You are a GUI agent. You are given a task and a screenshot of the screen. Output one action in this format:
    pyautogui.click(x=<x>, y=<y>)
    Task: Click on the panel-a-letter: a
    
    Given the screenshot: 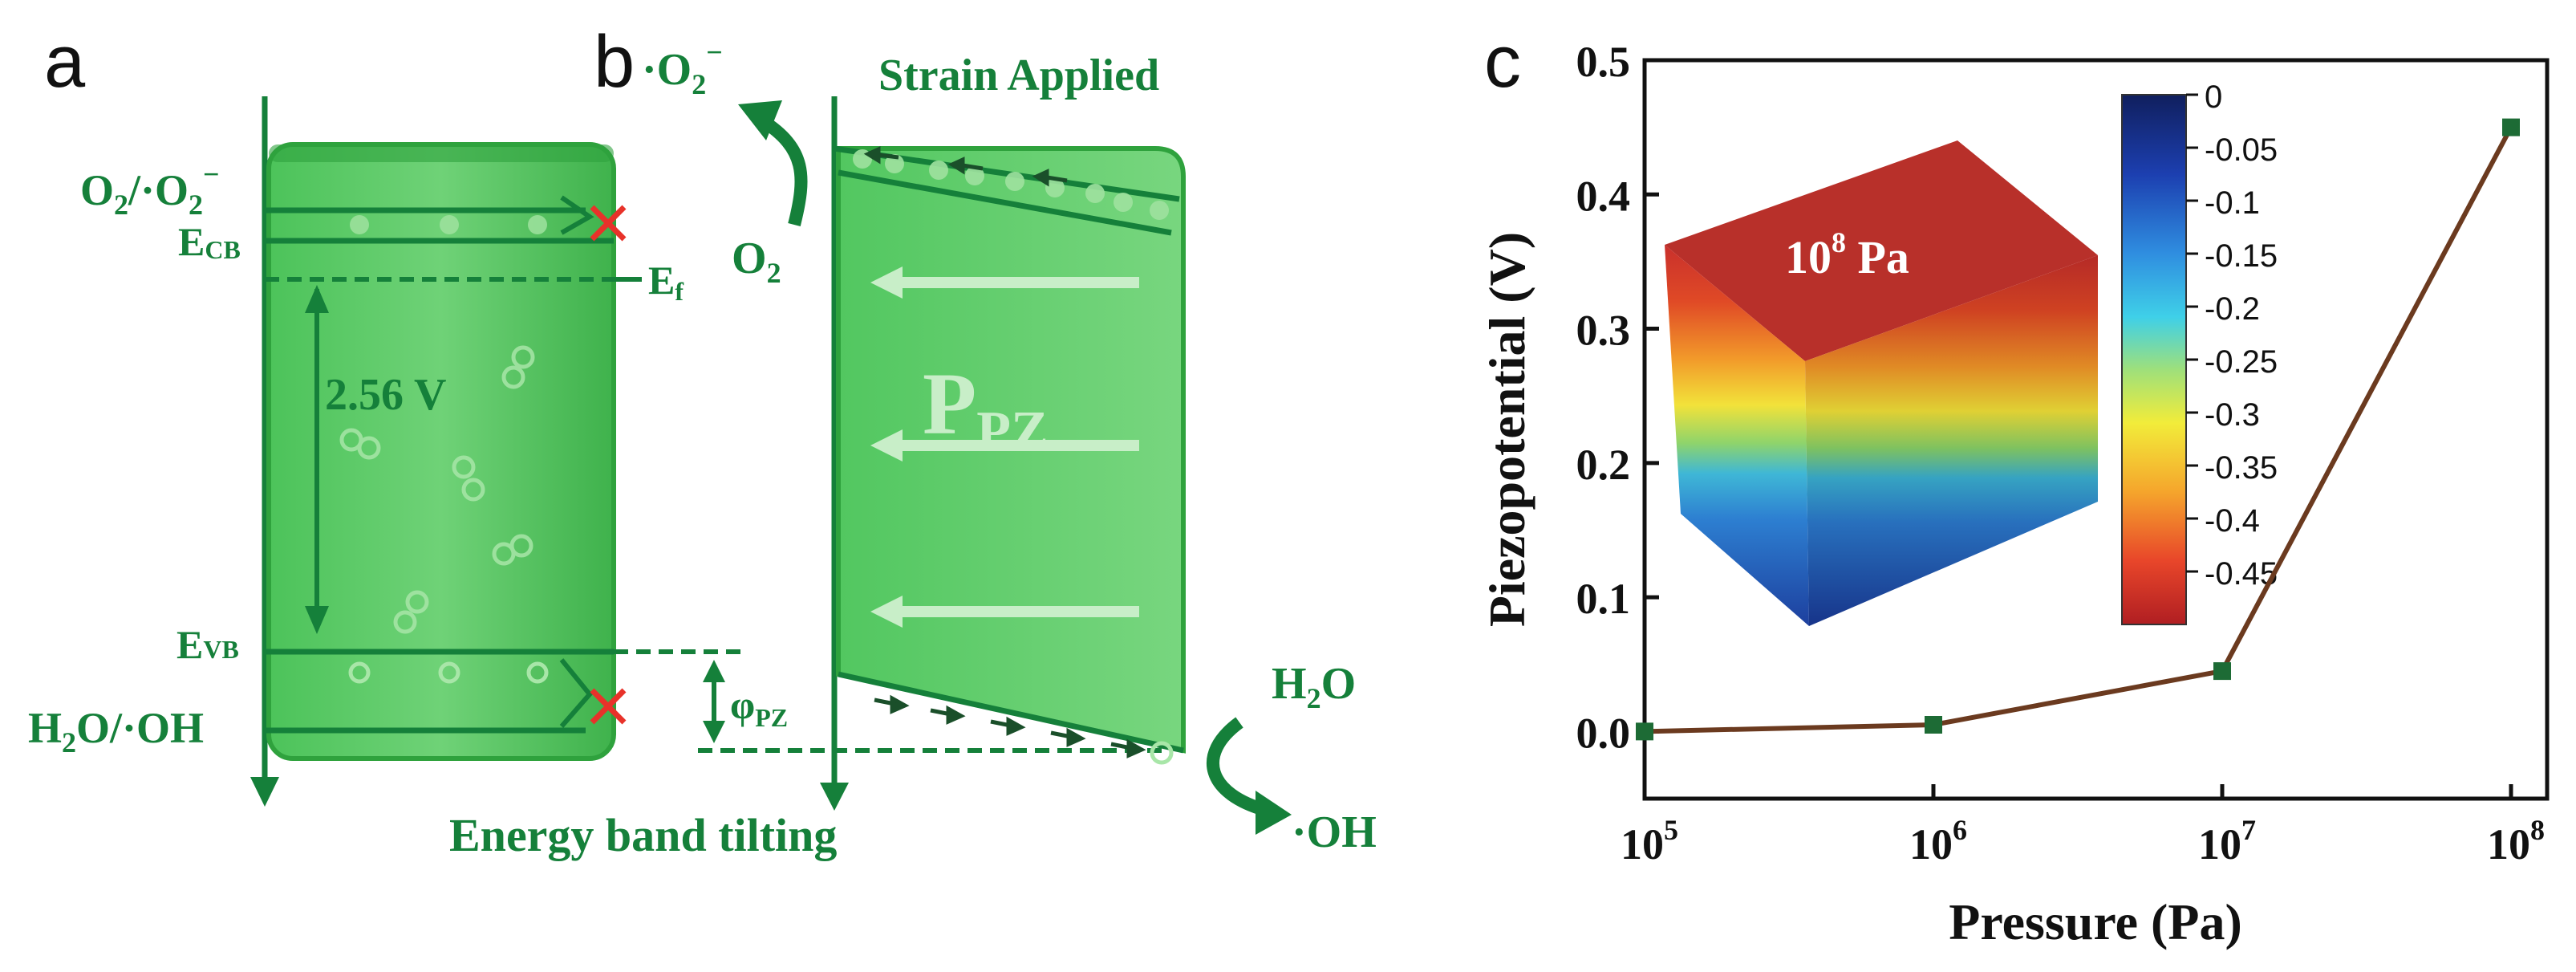 What is the action you would take?
    pyautogui.click(x=65, y=62)
    